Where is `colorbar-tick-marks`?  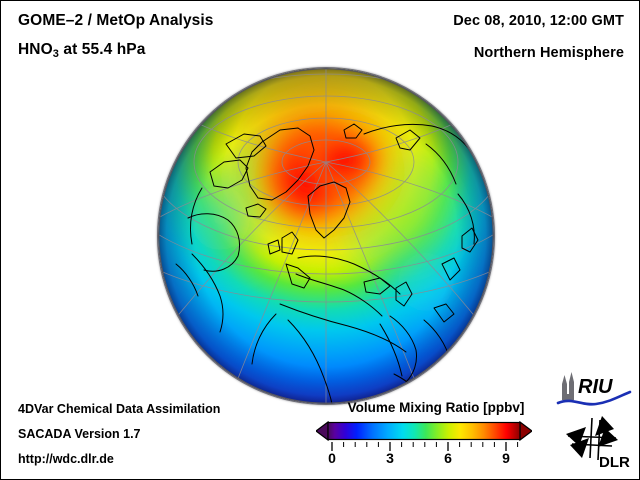
colorbar-tick-marks is located at coordinates (424, 447).